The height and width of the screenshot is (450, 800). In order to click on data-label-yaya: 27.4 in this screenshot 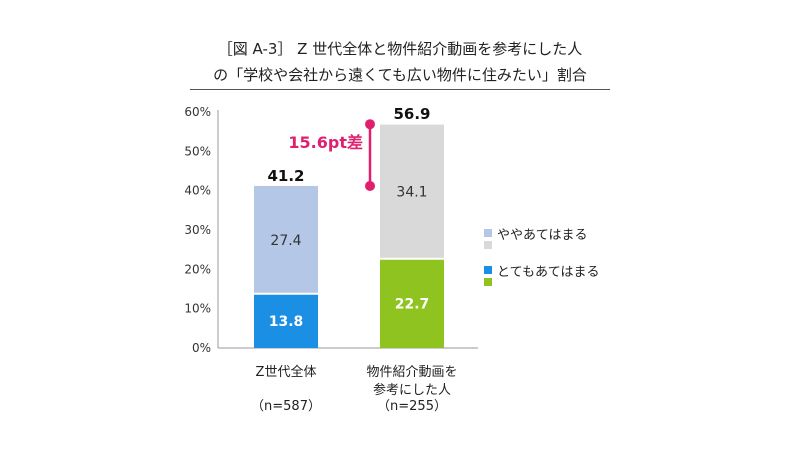, I will do `click(285, 241)`.